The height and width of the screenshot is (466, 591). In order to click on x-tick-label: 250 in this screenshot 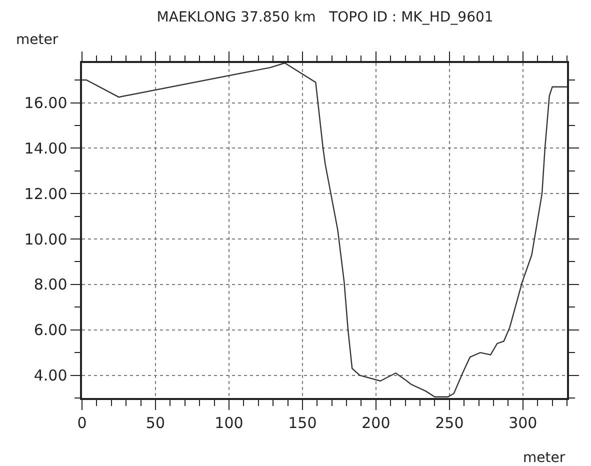, I will do `click(449, 423)`.